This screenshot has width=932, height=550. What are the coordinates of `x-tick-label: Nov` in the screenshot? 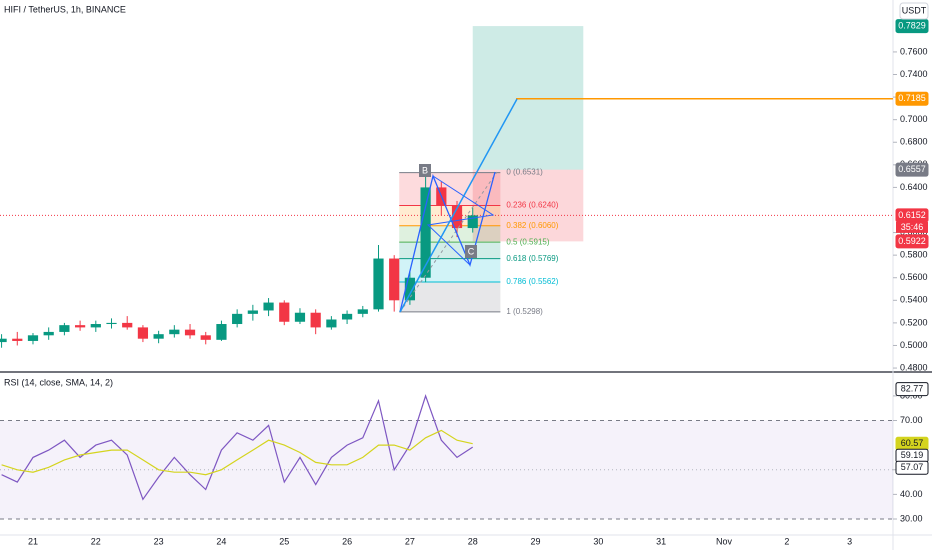 It's located at (724, 541).